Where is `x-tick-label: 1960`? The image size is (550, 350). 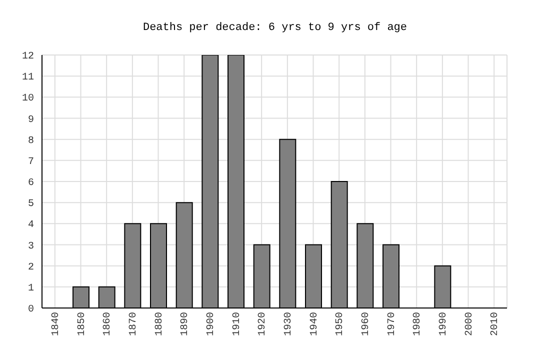 x-tick-label: 1960 is located at coordinates (366, 324).